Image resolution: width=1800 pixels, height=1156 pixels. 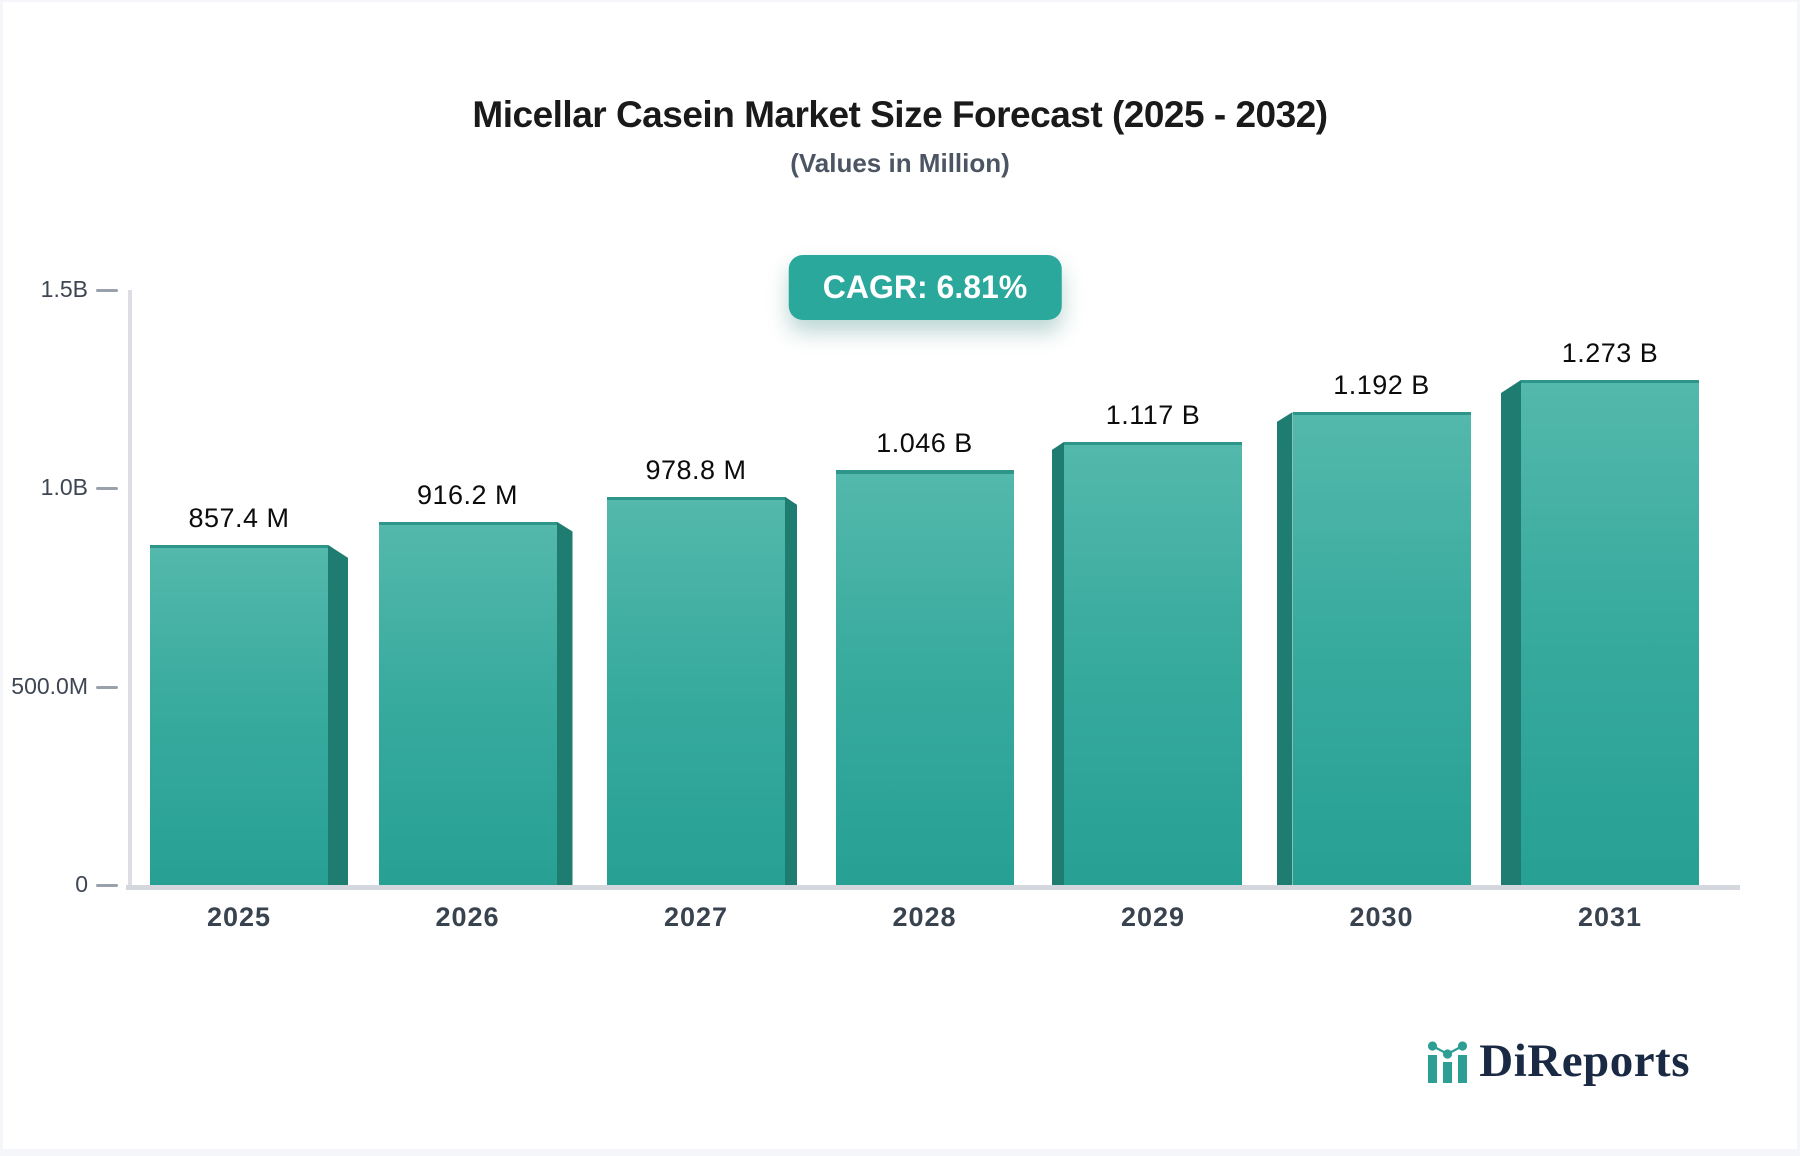 I want to click on bar-2026, so click(x=467, y=703).